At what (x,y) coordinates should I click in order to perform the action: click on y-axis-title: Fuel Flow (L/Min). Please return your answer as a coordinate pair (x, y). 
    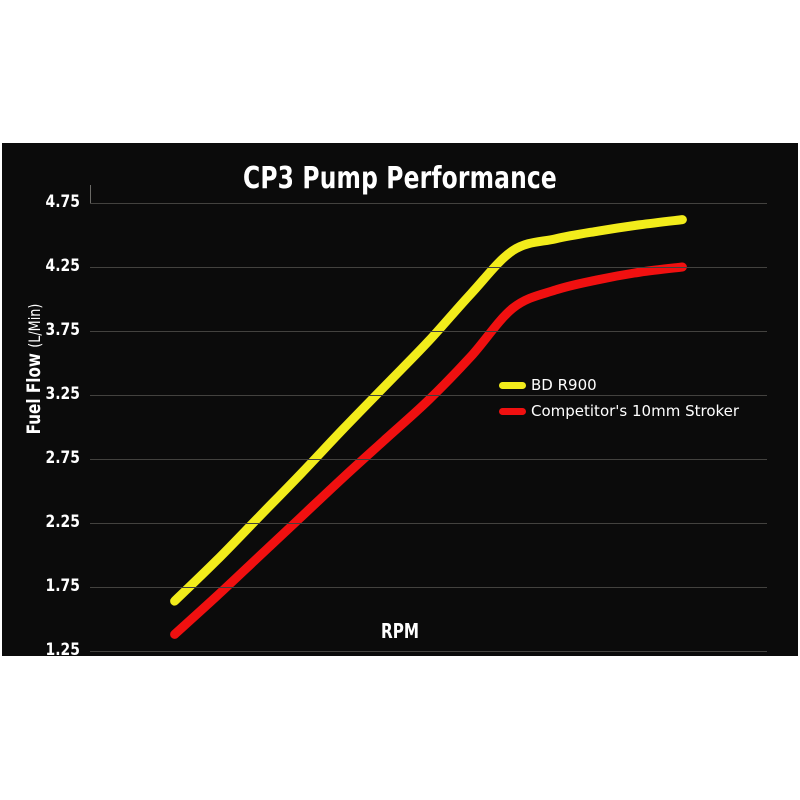
    Looking at the image, I should click on (34, 369).